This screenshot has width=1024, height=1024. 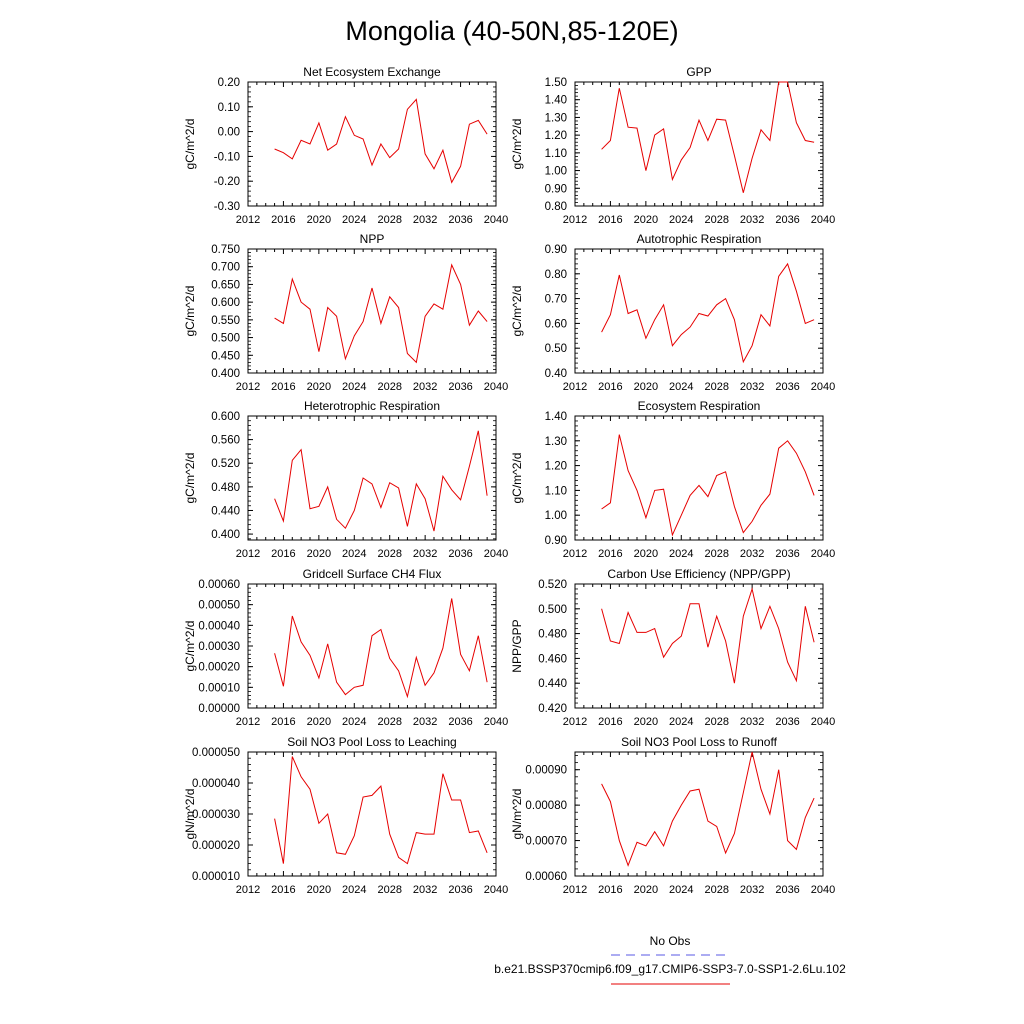 I want to click on y-tick-label: 0.60, so click(x=556, y=324).